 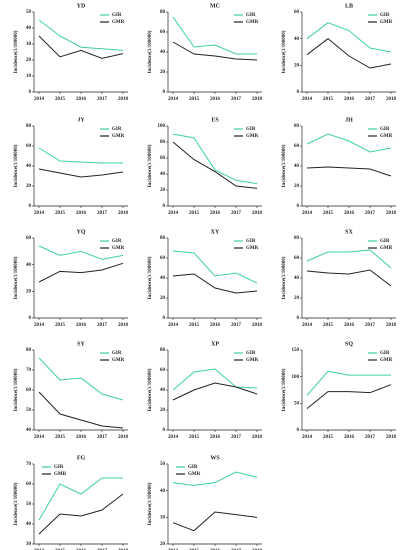 What do you see at coordinates (215, 232) in the screenshot?
I see `chart-title: XY` at bounding box center [215, 232].